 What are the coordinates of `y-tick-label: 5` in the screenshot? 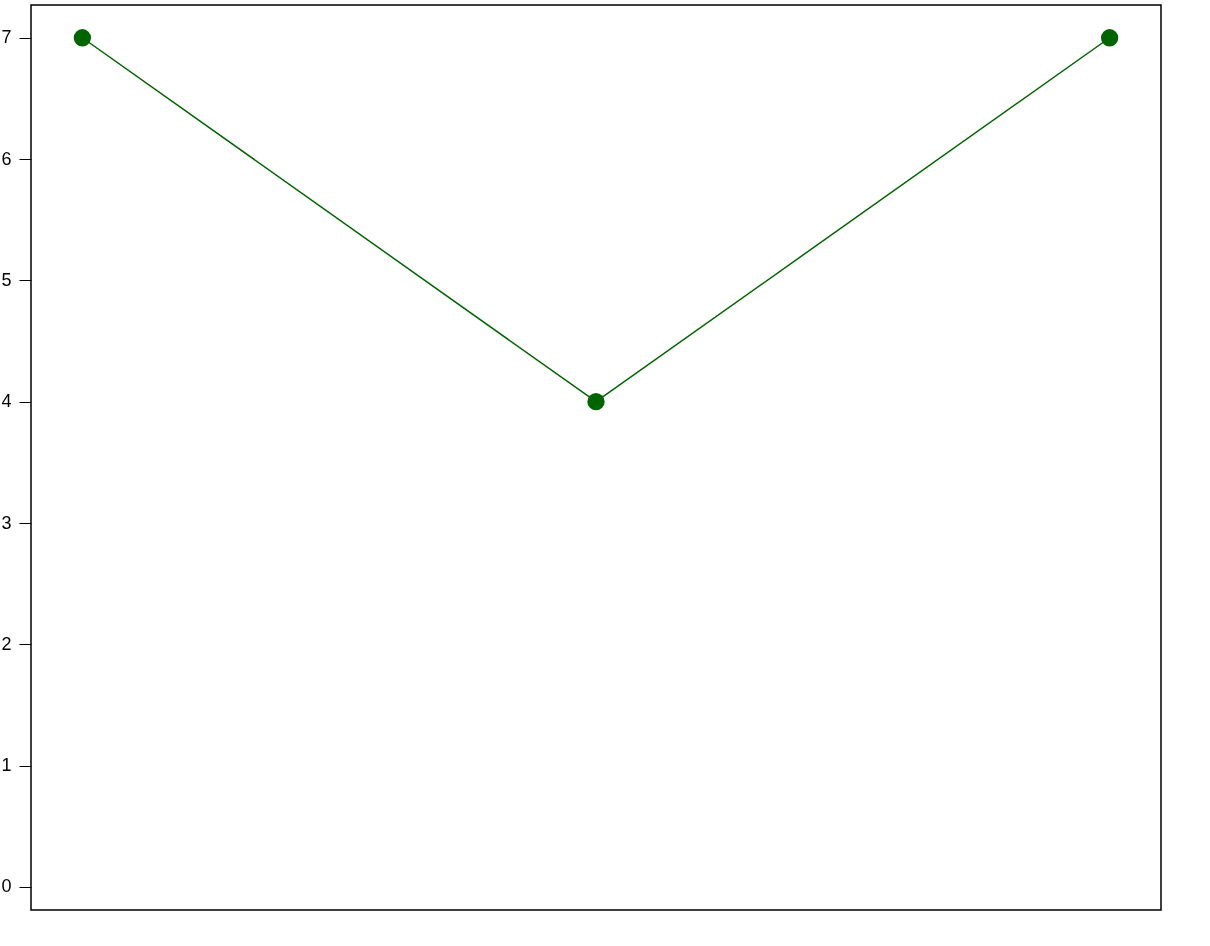 It's located at (6, 279).